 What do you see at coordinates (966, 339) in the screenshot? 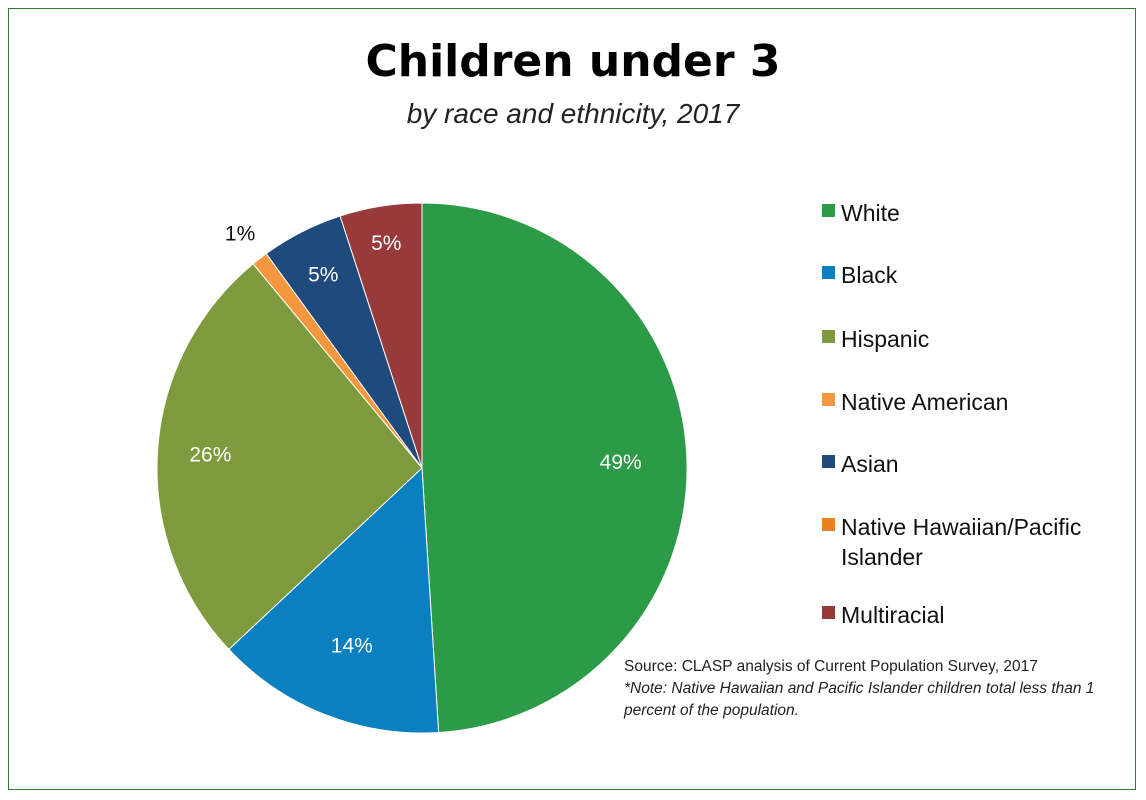
I see `legend-item-hispanic: Hispanic` at bounding box center [966, 339].